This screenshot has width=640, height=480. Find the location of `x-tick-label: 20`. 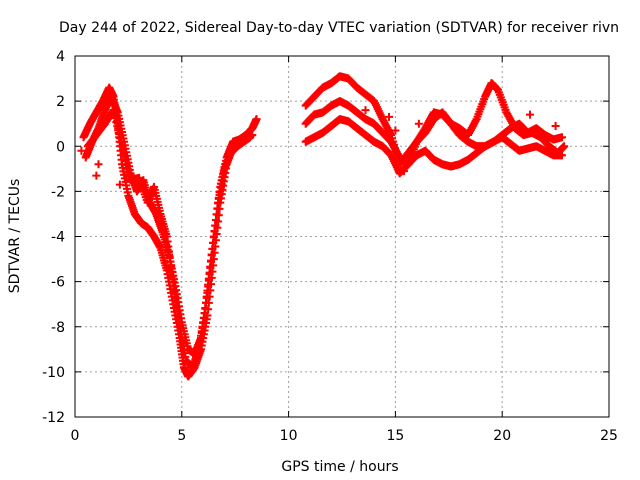

x-tick-label: 20 is located at coordinates (502, 436).